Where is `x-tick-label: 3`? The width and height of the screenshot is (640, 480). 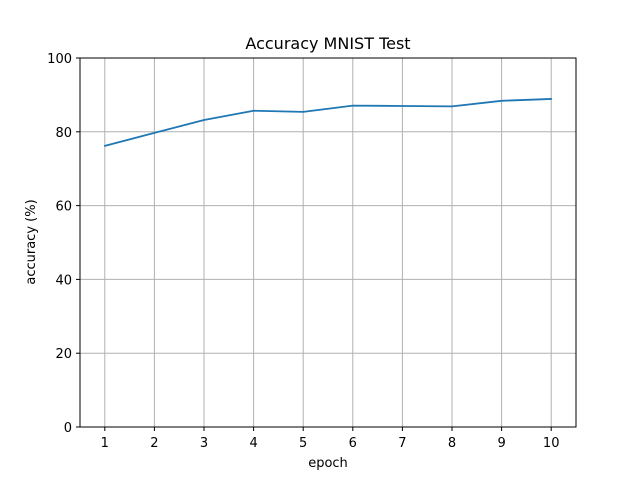 x-tick-label: 3 is located at coordinates (204, 443).